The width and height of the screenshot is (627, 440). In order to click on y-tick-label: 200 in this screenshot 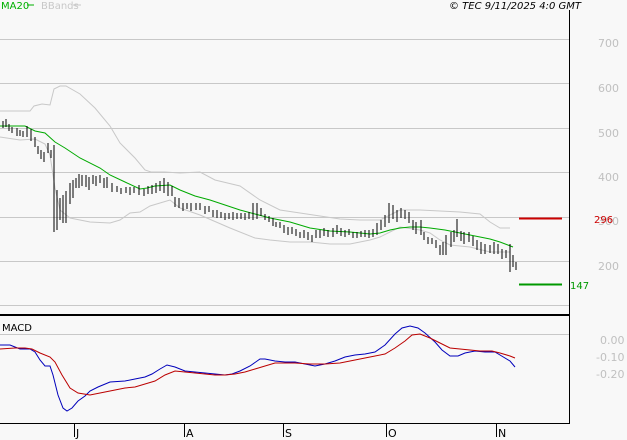, I will do `click(608, 266)`.